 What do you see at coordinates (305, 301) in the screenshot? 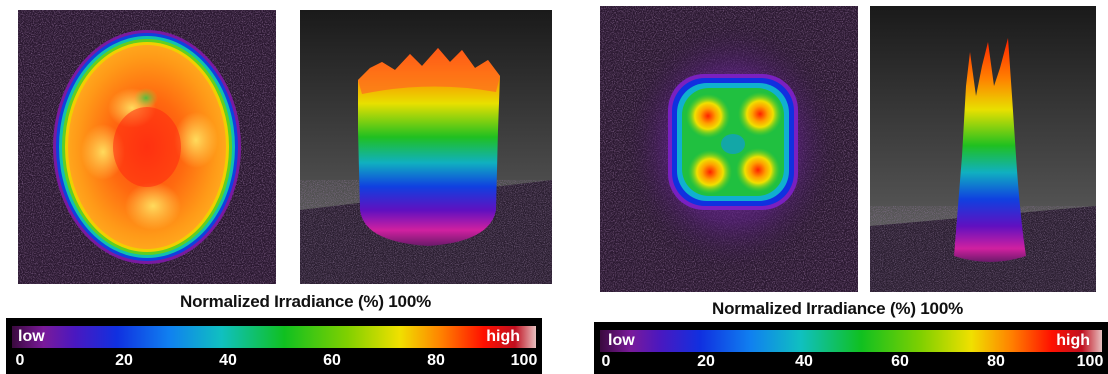
I see `left-colorbar-title: Normalized Irradiance (%) 100%` at bounding box center [305, 301].